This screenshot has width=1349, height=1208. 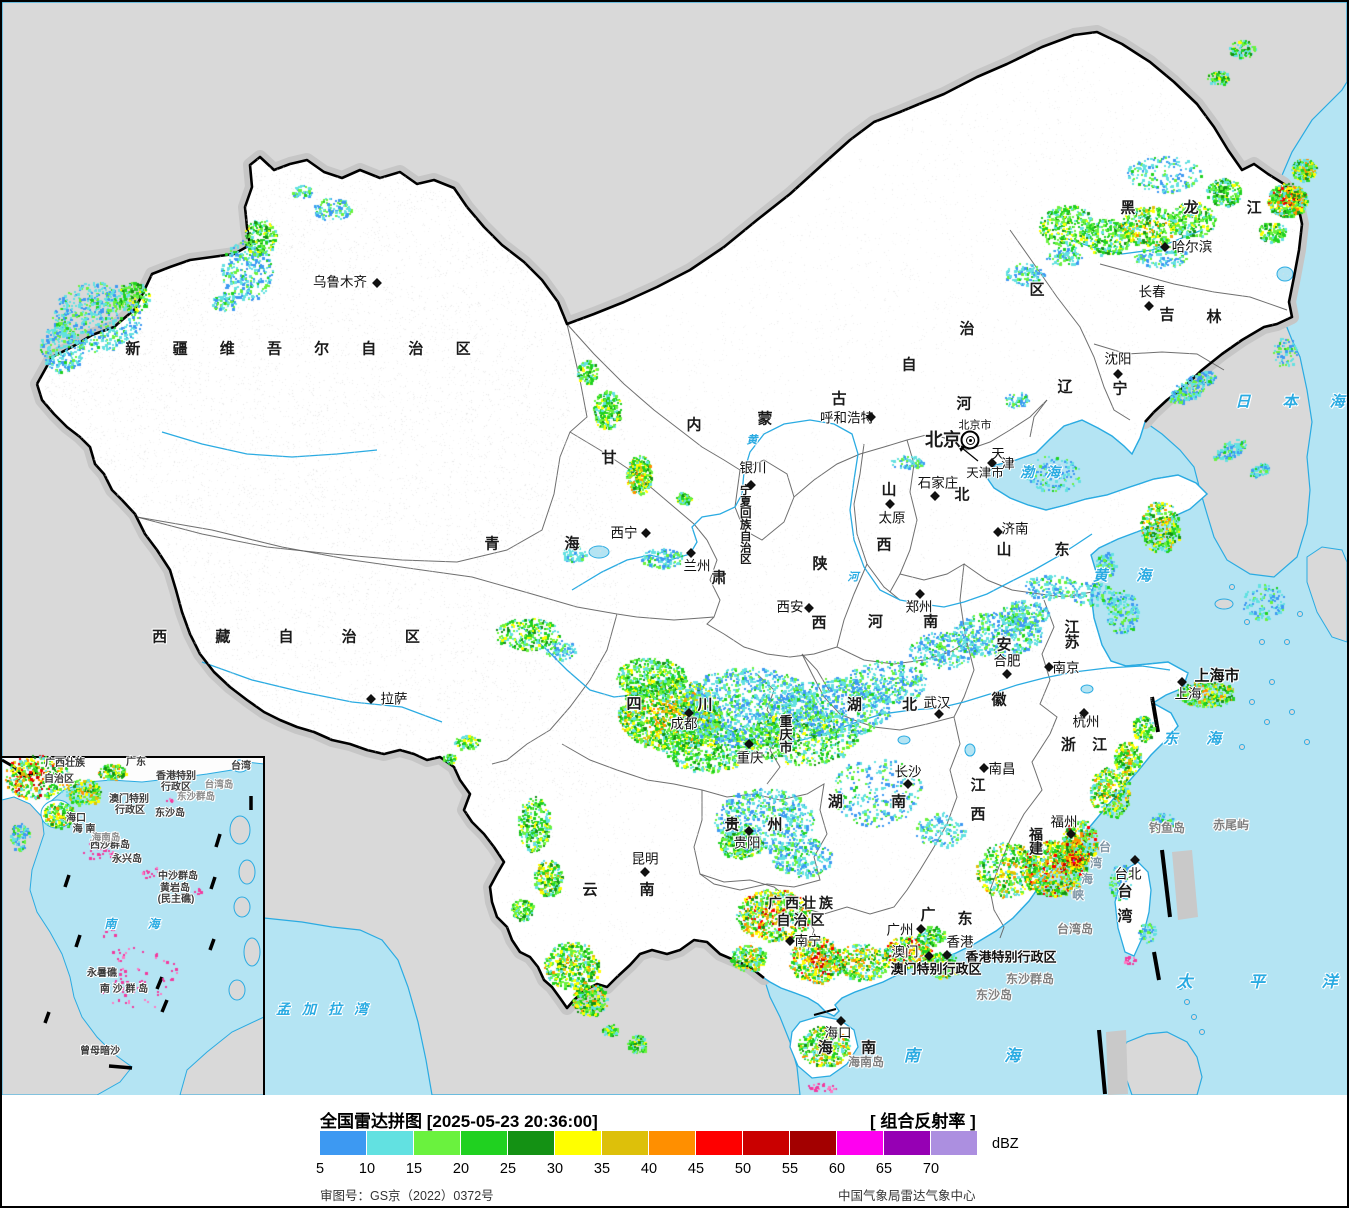 I want to click on reflectivity-color-scale, so click(x=649, y=1143).